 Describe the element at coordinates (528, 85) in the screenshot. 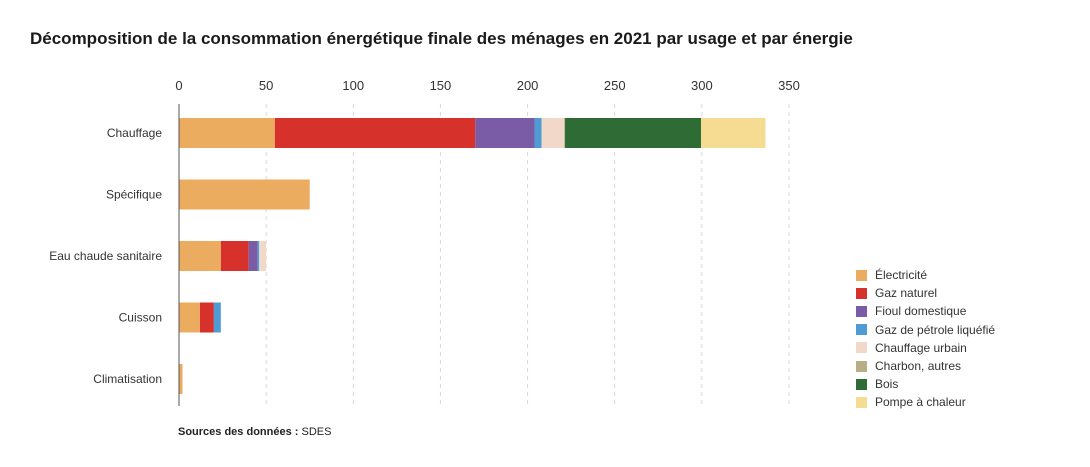

I see `x-tick-label: 200` at that location.